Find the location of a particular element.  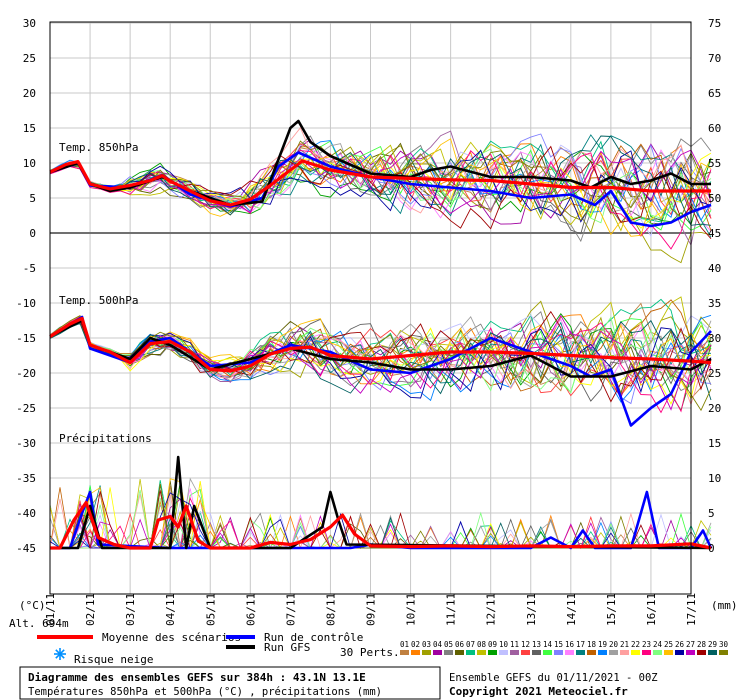

member-14-t500 is located at coordinates (380, 356).